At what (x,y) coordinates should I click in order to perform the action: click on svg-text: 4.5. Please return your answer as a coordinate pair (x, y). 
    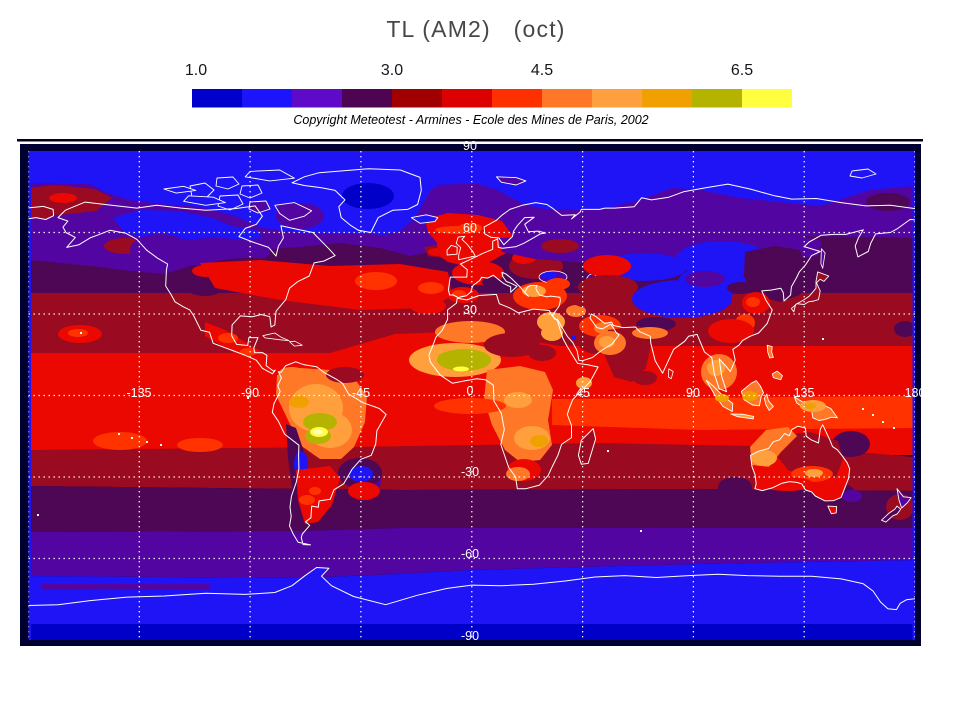
    Looking at the image, I should click on (542, 70).